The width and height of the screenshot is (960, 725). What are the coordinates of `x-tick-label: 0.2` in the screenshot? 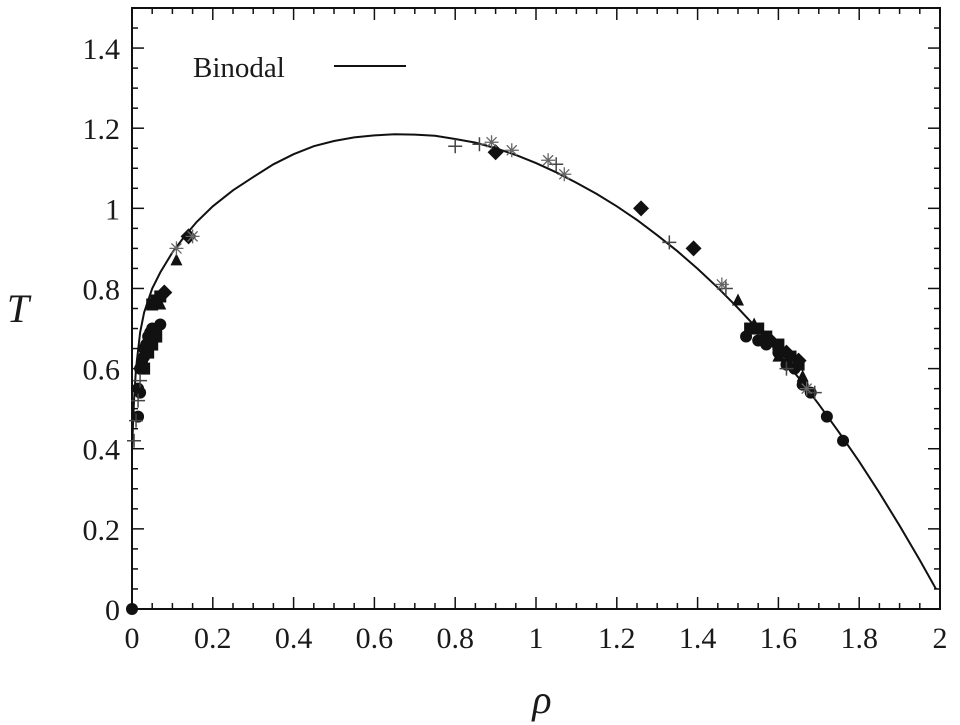 It's located at (213, 638).